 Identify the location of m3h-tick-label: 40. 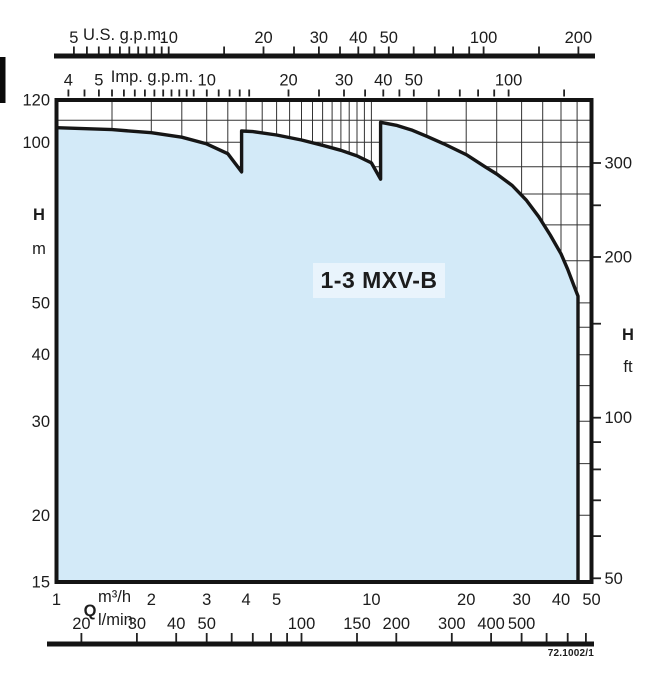
(561, 600).